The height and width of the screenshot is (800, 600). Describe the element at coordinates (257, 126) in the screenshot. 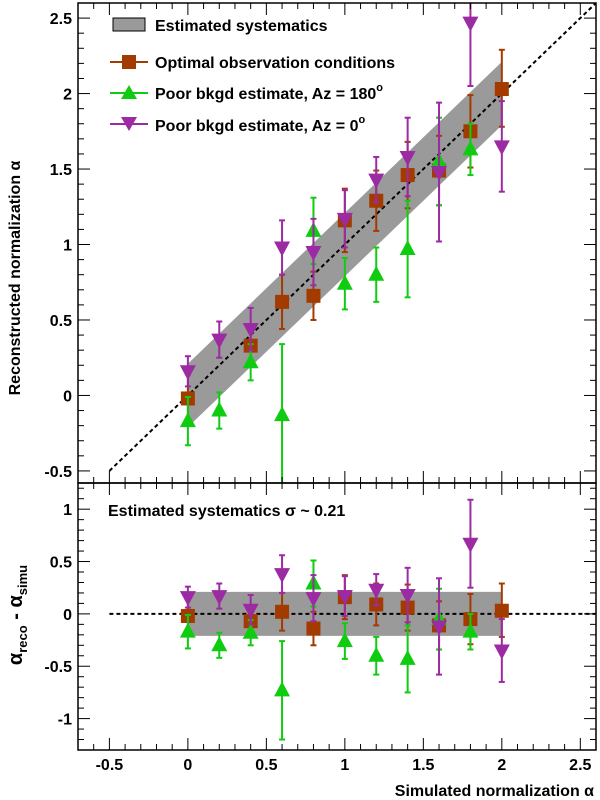

I see `legend-label-poor0-text: Poor bkgd estimate, Az = 0` at that location.